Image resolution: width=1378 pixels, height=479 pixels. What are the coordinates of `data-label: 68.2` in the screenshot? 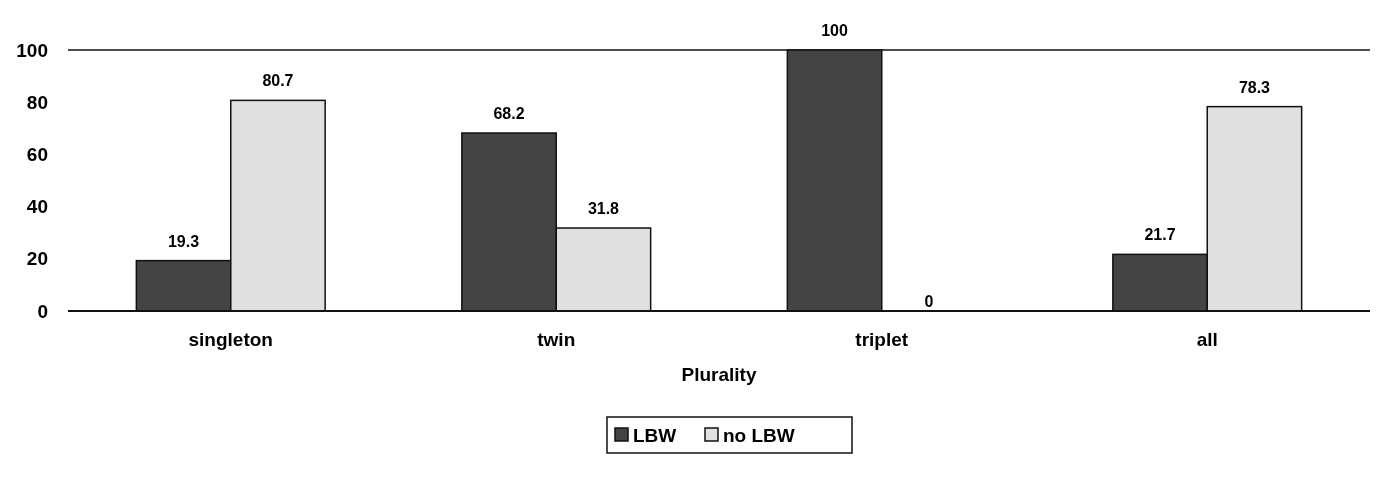 It's located at (509, 113).